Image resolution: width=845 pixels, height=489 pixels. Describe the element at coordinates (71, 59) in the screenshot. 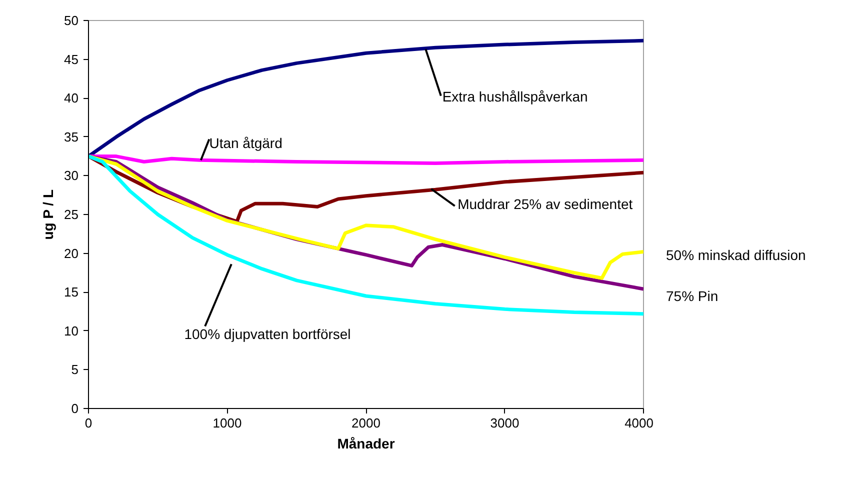

I see `y-tick-label: 45` at that location.